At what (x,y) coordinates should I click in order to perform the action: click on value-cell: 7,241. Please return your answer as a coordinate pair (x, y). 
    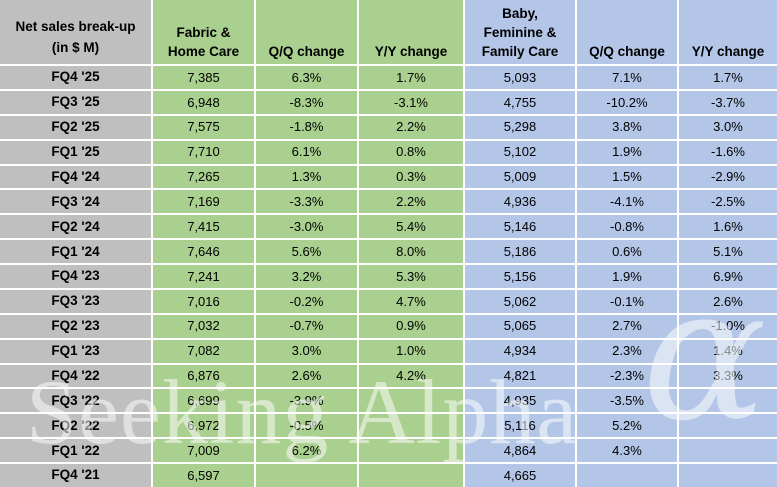
    Looking at the image, I should click on (203, 276).